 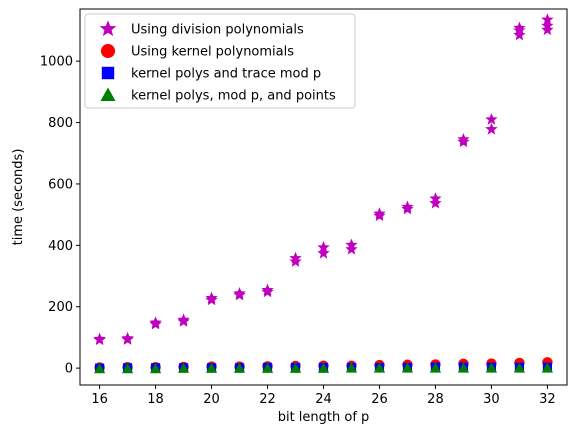 What do you see at coordinates (60, 307) in the screenshot?
I see `y-tick-label: 200` at bounding box center [60, 307].